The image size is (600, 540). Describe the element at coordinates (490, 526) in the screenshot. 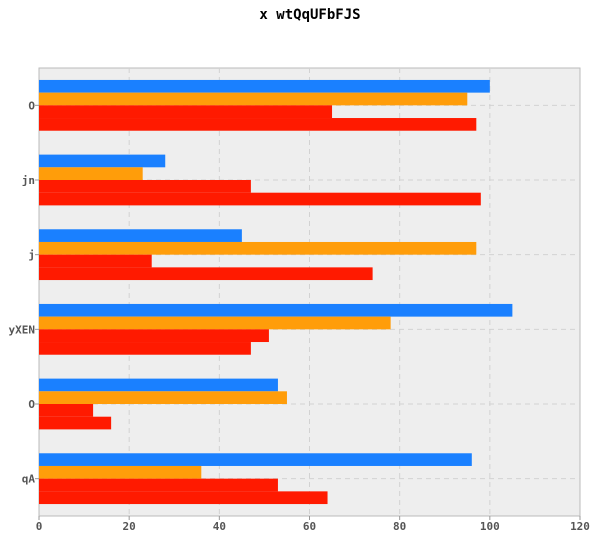

I see `x-tick-label: 100` at that location.